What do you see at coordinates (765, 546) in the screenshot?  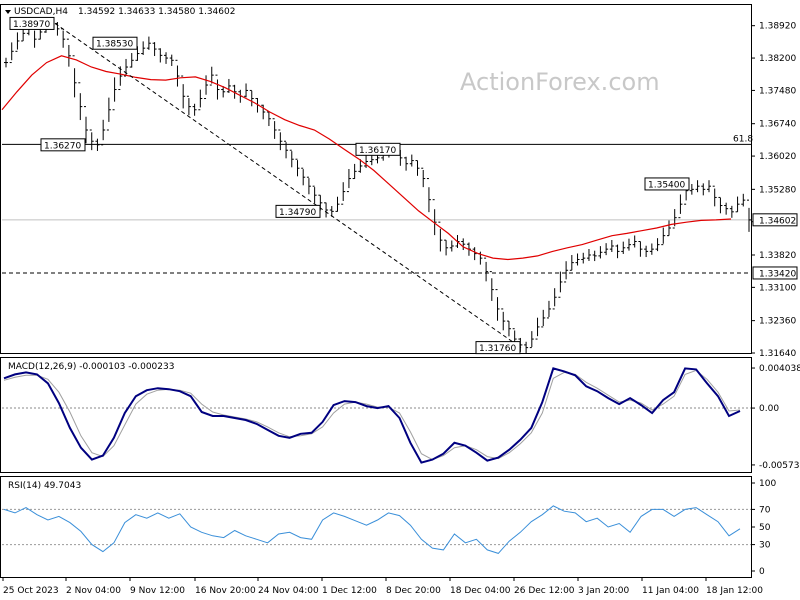 I see `rsi-y-tick-label: 30` at bounding box center [765, 546].